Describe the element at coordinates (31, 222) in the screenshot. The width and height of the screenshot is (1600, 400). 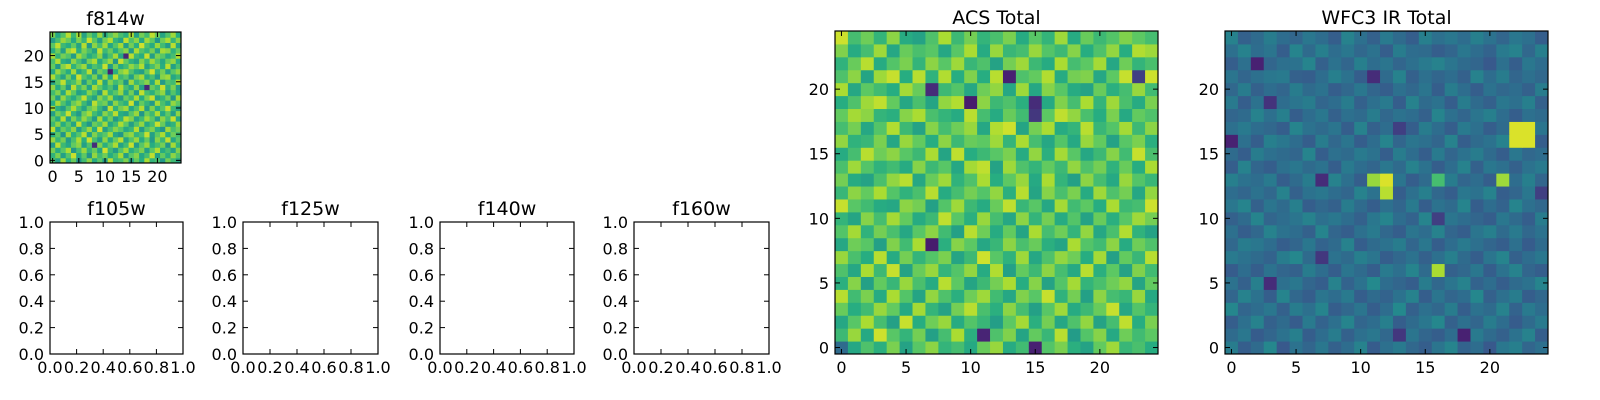
I see `y-tick-label: 1.0` at that location.